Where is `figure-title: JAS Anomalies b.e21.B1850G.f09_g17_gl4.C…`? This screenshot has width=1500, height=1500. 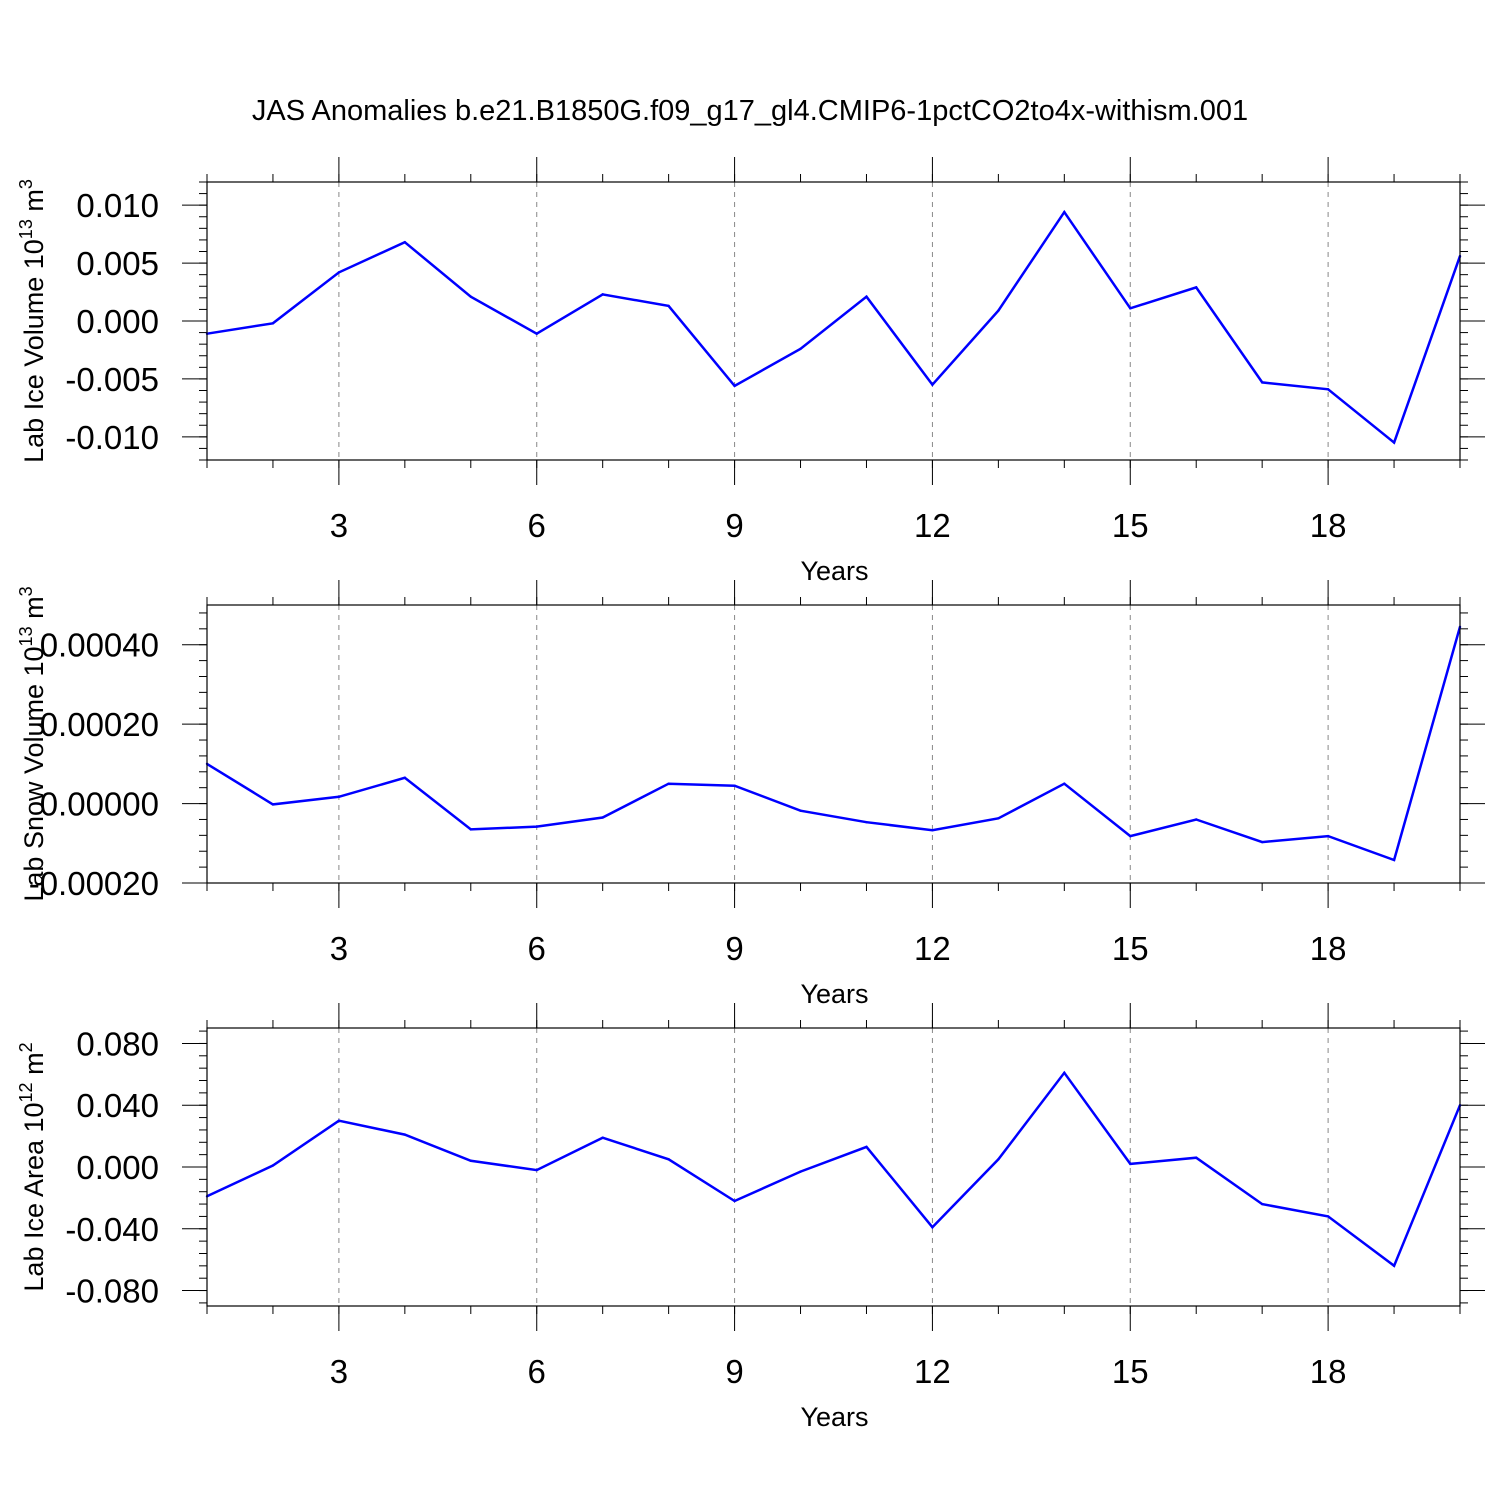 figure-title: JAS Anomalies b.e21.B1850G.f09_g17_gl4.C… is located at coordinates (750, 111).